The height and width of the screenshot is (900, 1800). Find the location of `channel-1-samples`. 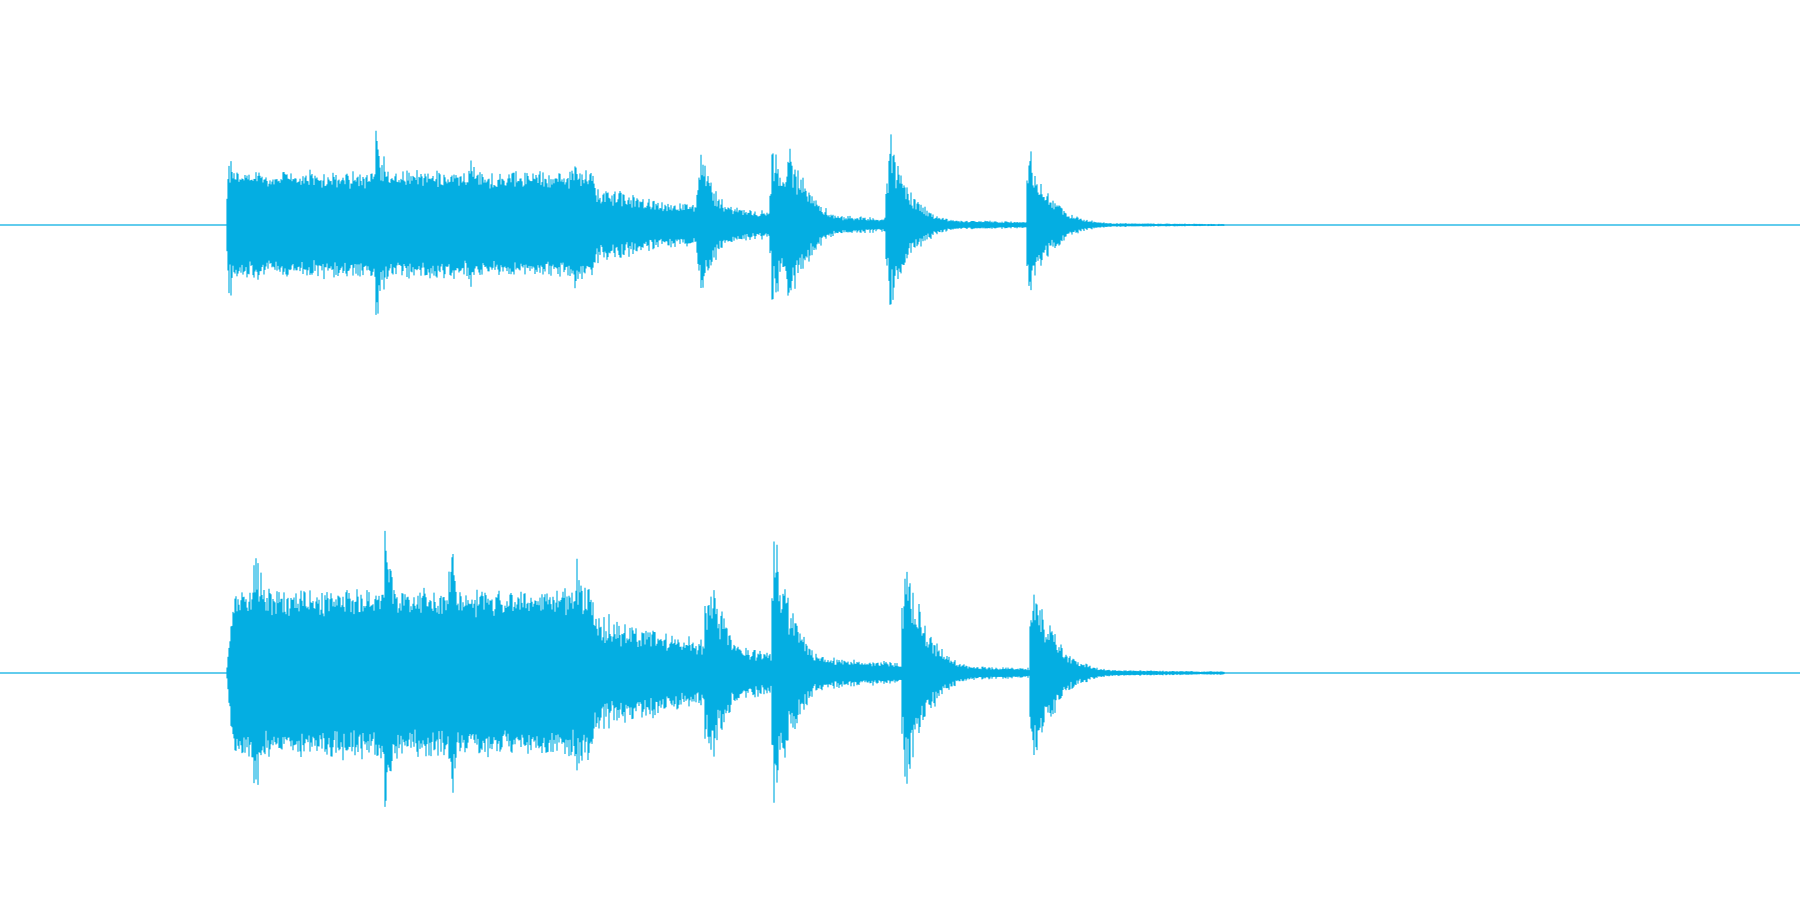

channel-1-samples is located at coordinates (725, 222).